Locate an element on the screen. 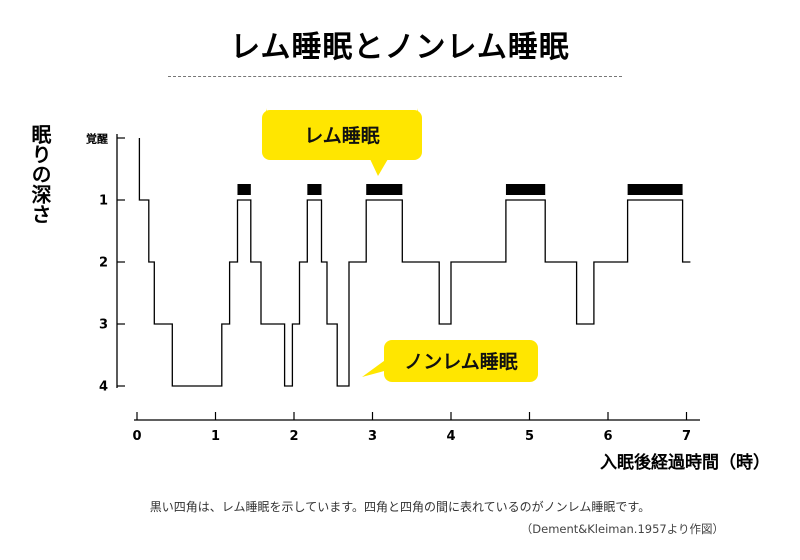  nonrem-callout-box is located at coordinates (461, 361).